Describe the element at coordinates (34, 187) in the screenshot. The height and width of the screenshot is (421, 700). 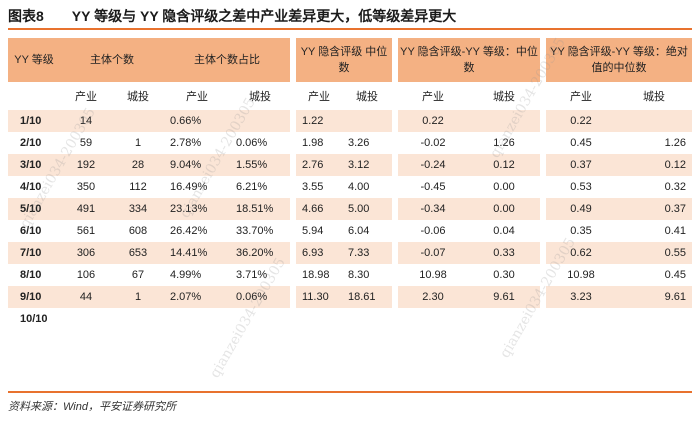
I see `cell-grade: 4/10` at that location.